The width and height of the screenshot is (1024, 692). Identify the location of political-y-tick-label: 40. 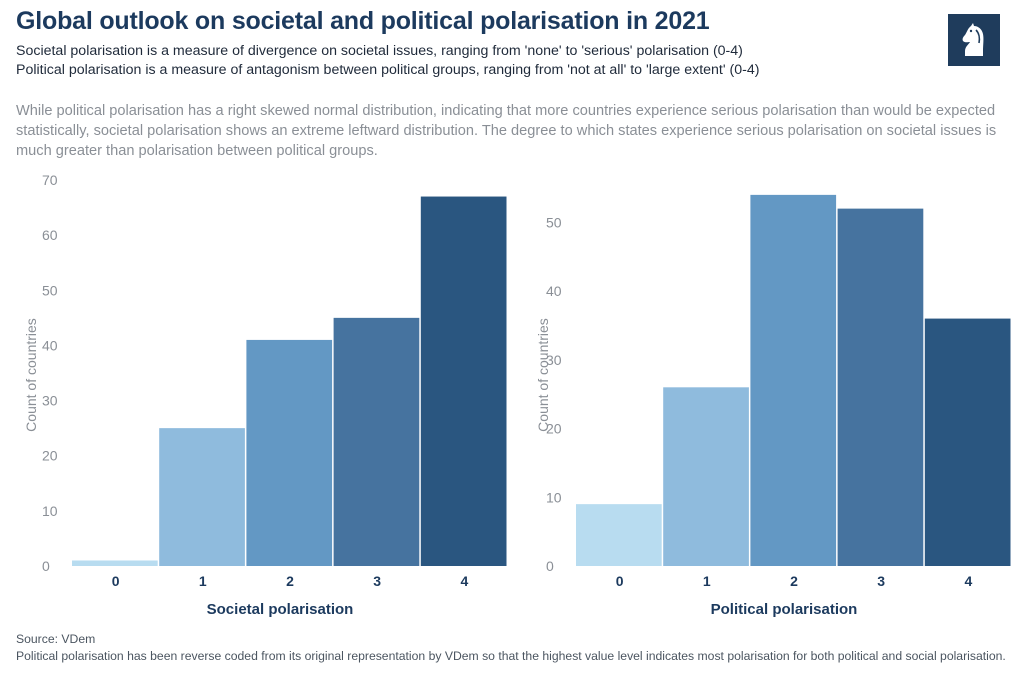
(554, 291).